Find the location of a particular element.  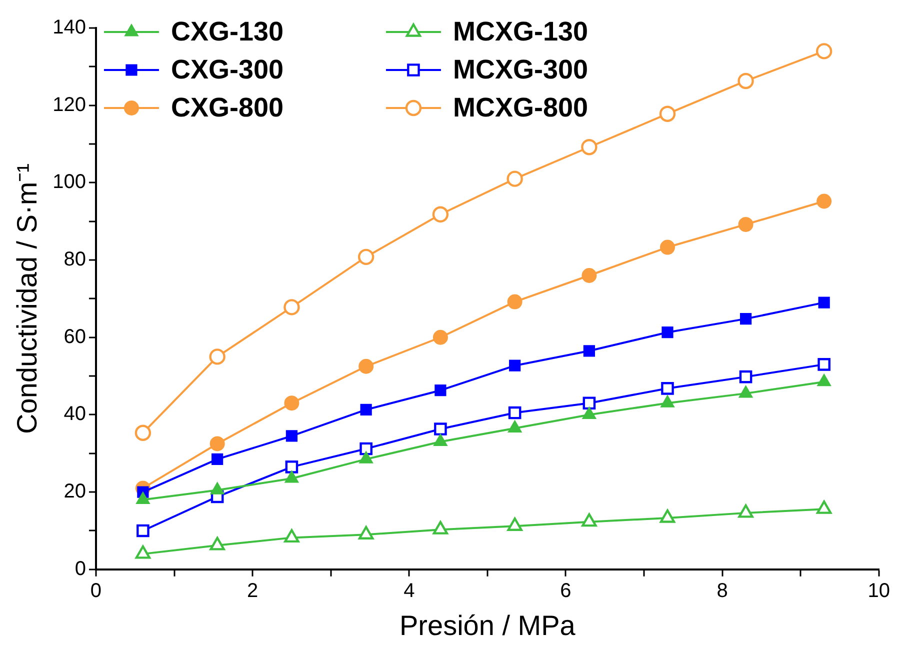

x-tick-label: 8 is located at coordinates (722, 591).